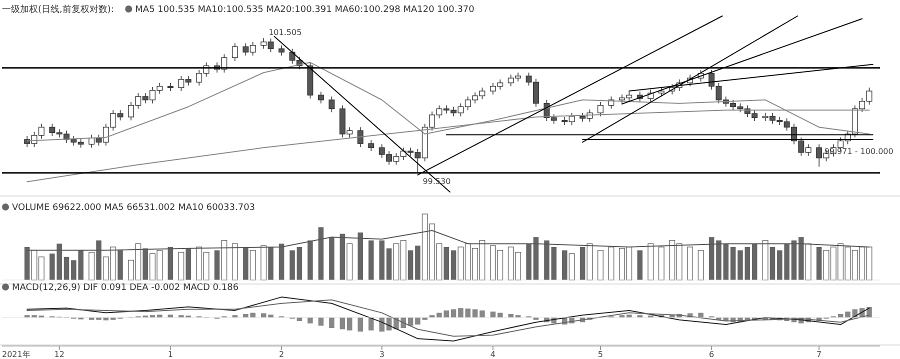 The height and width of the screenshot is (359, 900). Describe the element at coordinates (711, 354) in the screenshot. I see `x-tick-label: 6` at that location.